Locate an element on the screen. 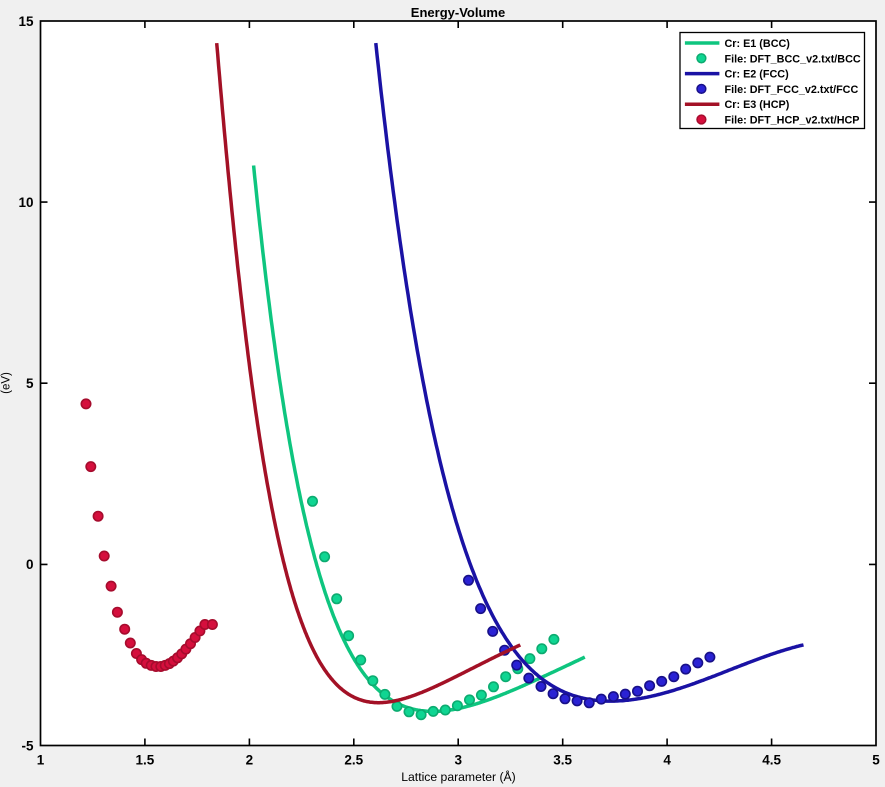  svg-text: -5 is located at coordinates (27, 745).